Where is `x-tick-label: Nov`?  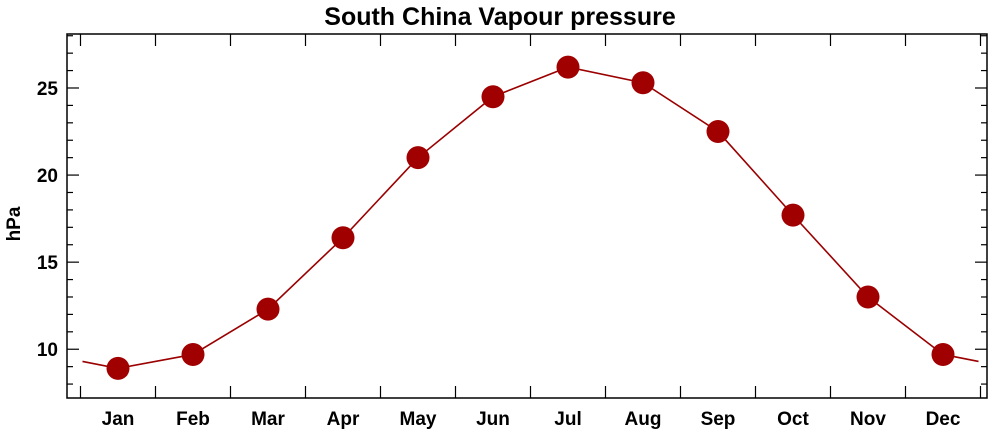 x-tick-label: Nov is located at coordinates (868, 419).